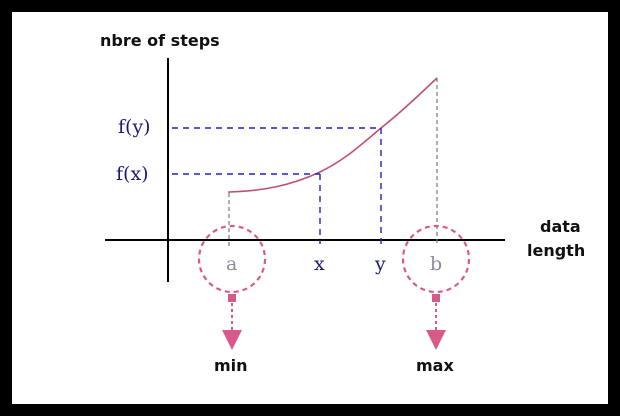 Image resolution: width=620 pixels, height=416 pixels. I want to click on max-highlight-circle, so click(436, 259).